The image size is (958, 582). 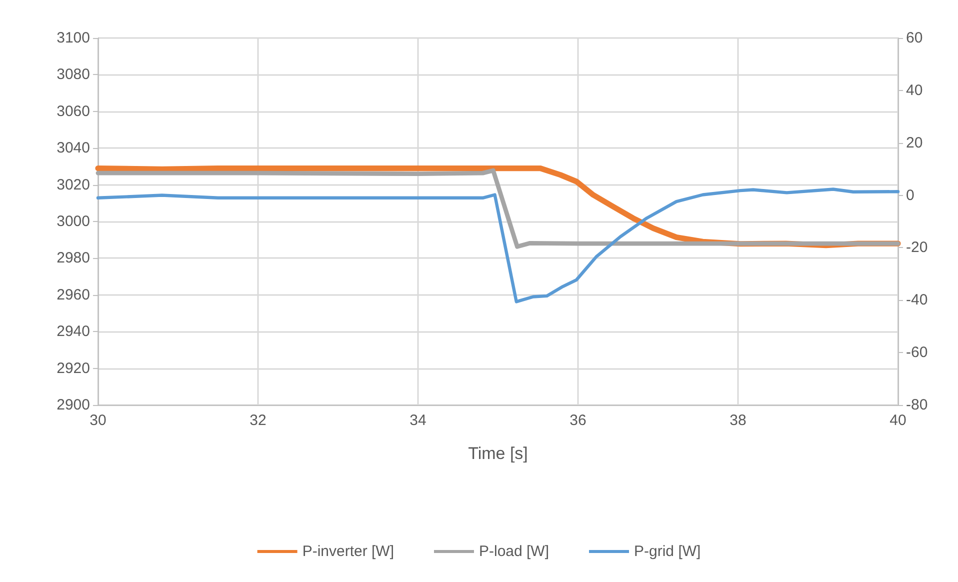 What do you see at coordinates (917, 353) in the screenshot?
I see `y2-tick-label: -60` at bounding box center [917, 353].